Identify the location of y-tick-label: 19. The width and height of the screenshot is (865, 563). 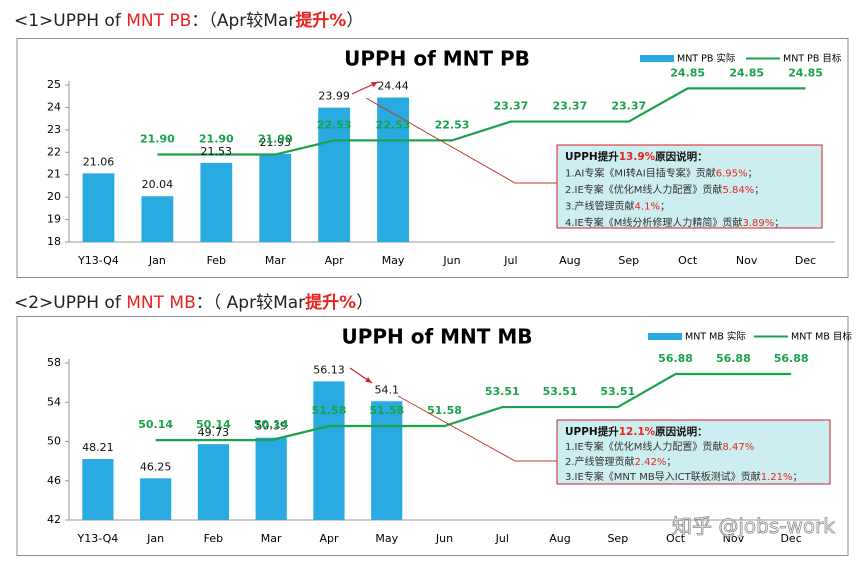
(54, 219).